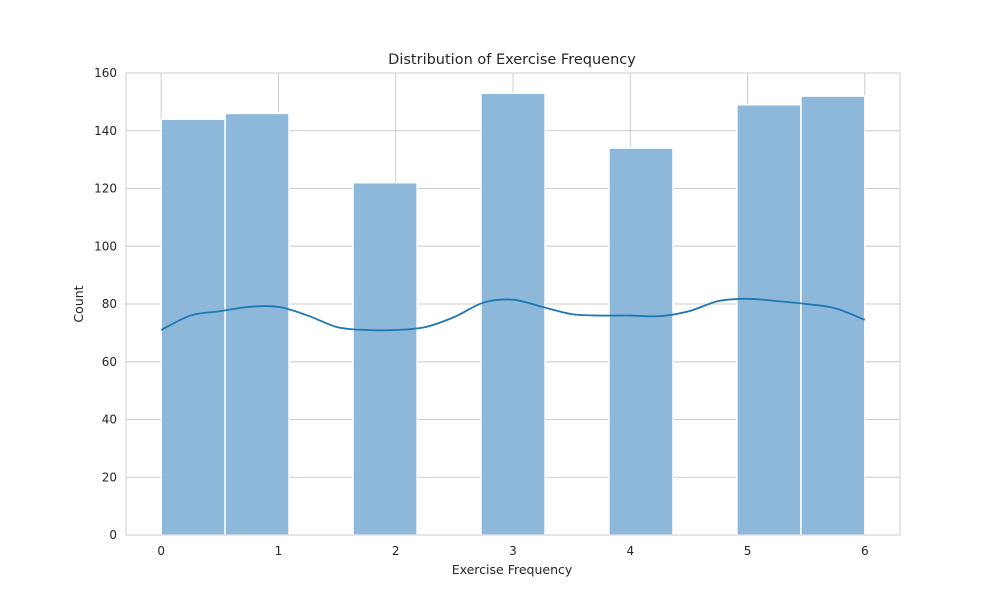  I want to click on y-axis-label: Count, so click(78, 303).